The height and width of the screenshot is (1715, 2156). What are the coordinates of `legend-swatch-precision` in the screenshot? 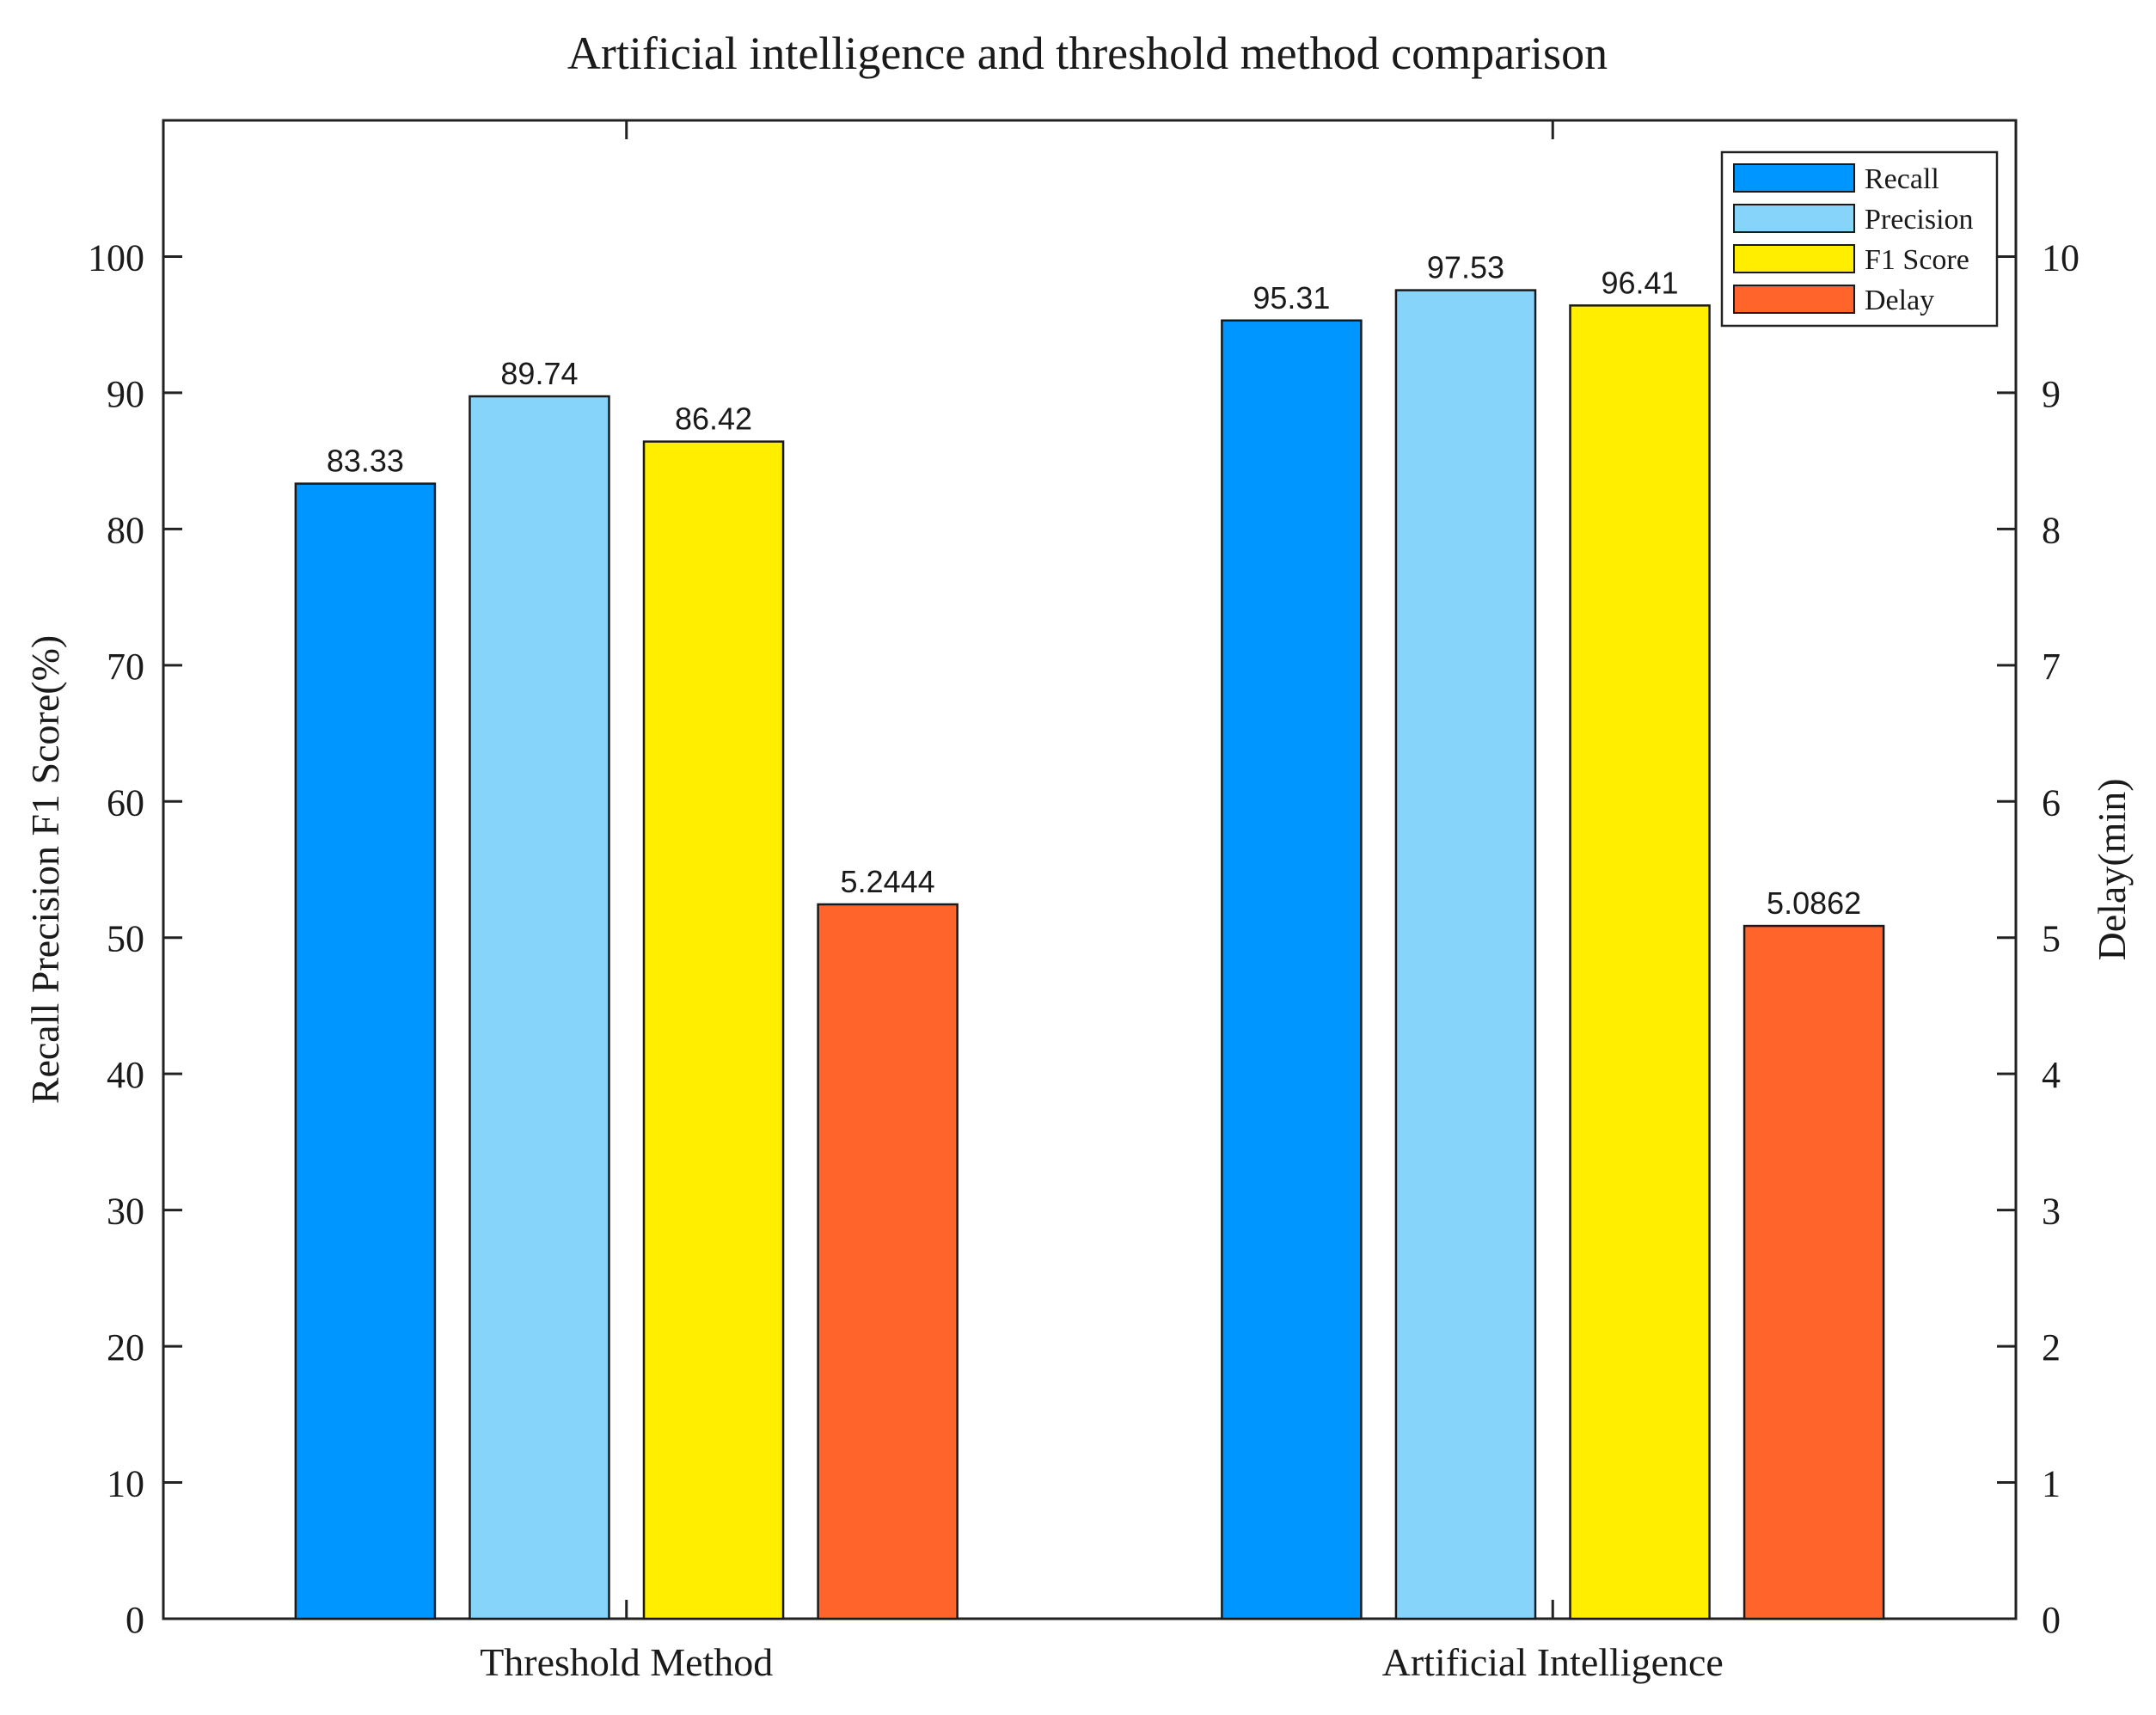 It's located at (1794, 218).